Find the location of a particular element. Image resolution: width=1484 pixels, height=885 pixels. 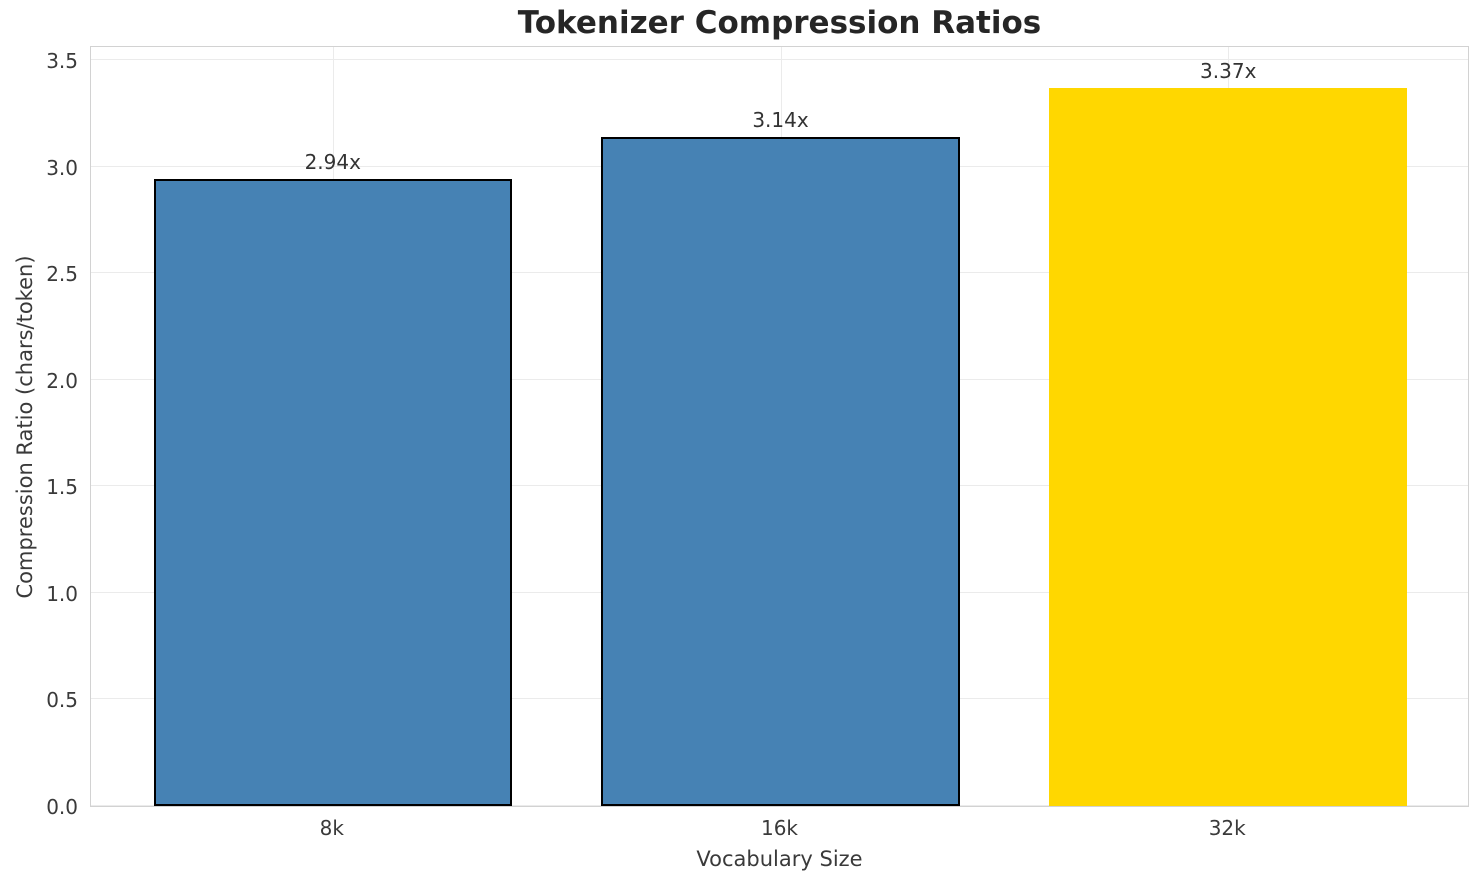

chart-title: Tokenizer Compression Ratios is located at coordinates (779, 23).